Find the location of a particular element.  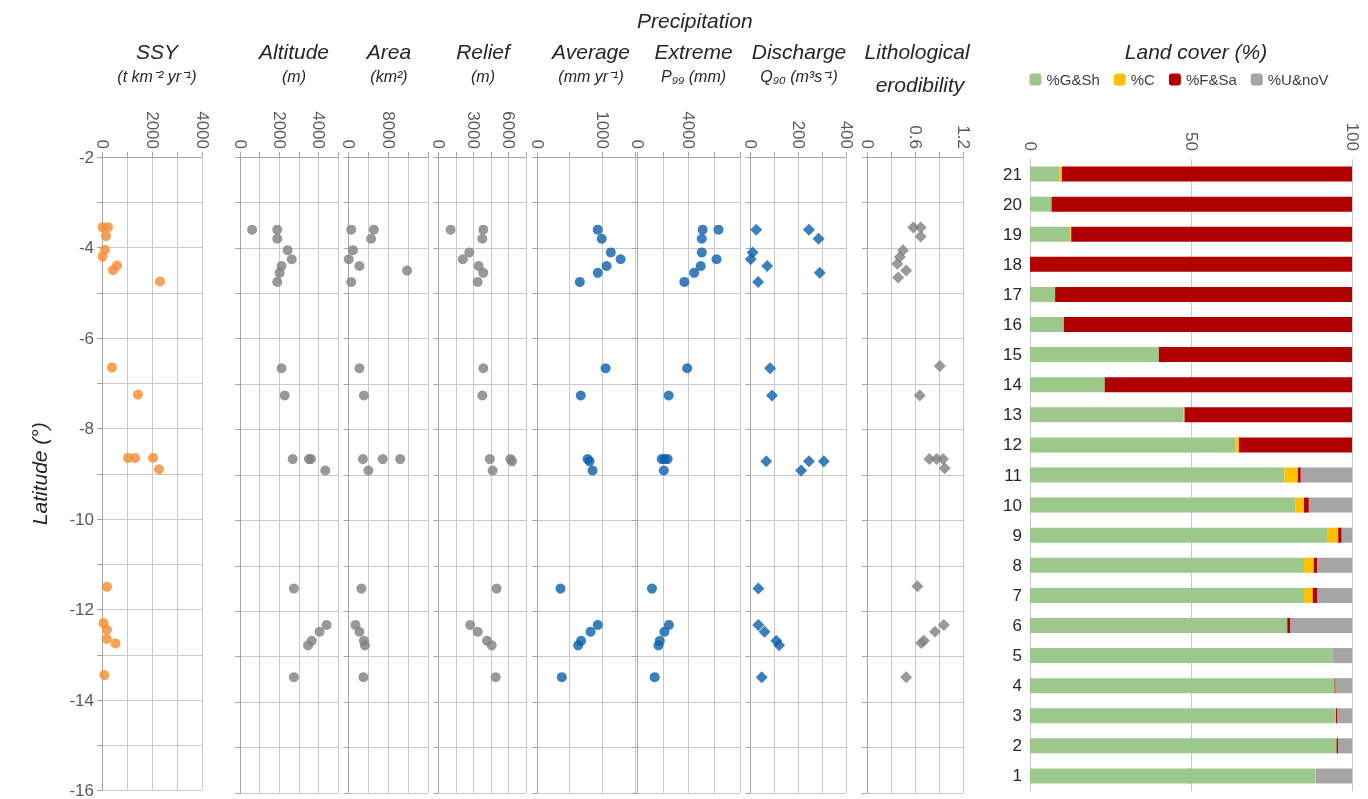

y-tick-label: 3 is located at coordinates (1017, 716).